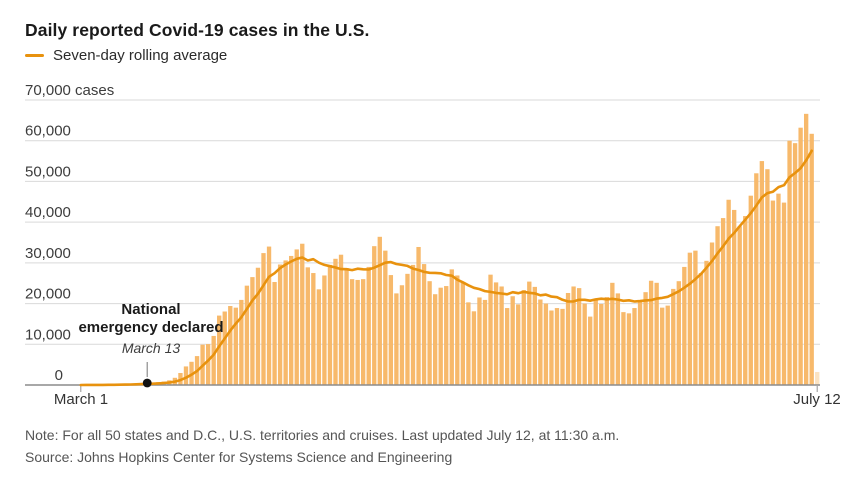 Image resolution: width=865 pixels, height=482 pixels. Describe the element at coordinates (48, 253) in the screenshot. I see `y-axis-label: 30,000` at that location.